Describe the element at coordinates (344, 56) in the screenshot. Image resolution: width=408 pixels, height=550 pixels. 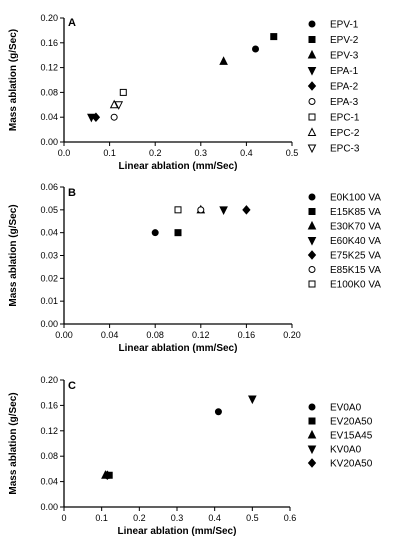
I see `legend-label: EPV-3` at that location.